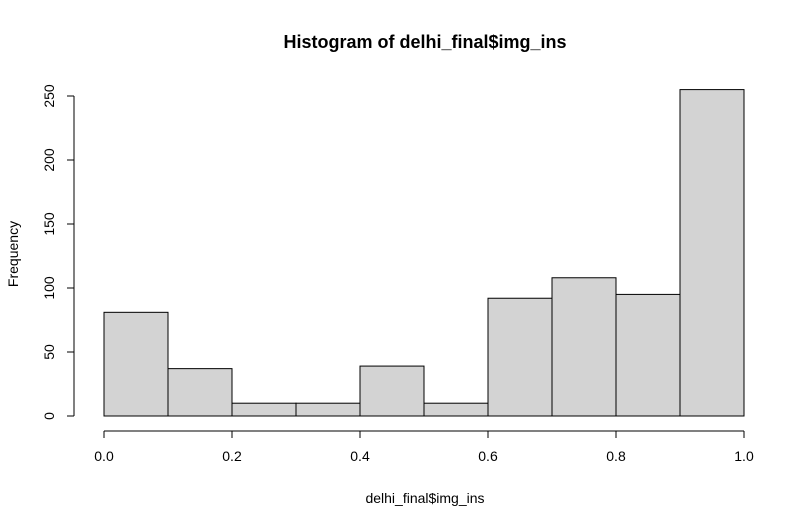  I want to click on y-tick-label: 250, so click(49, 96).